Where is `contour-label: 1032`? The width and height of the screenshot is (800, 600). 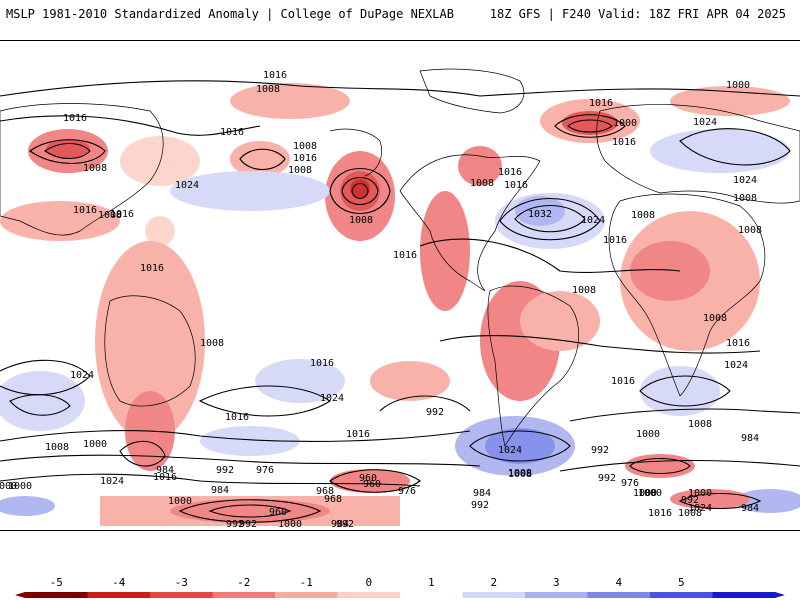
contour-label: 1032 is located at coordinates (540, 214).